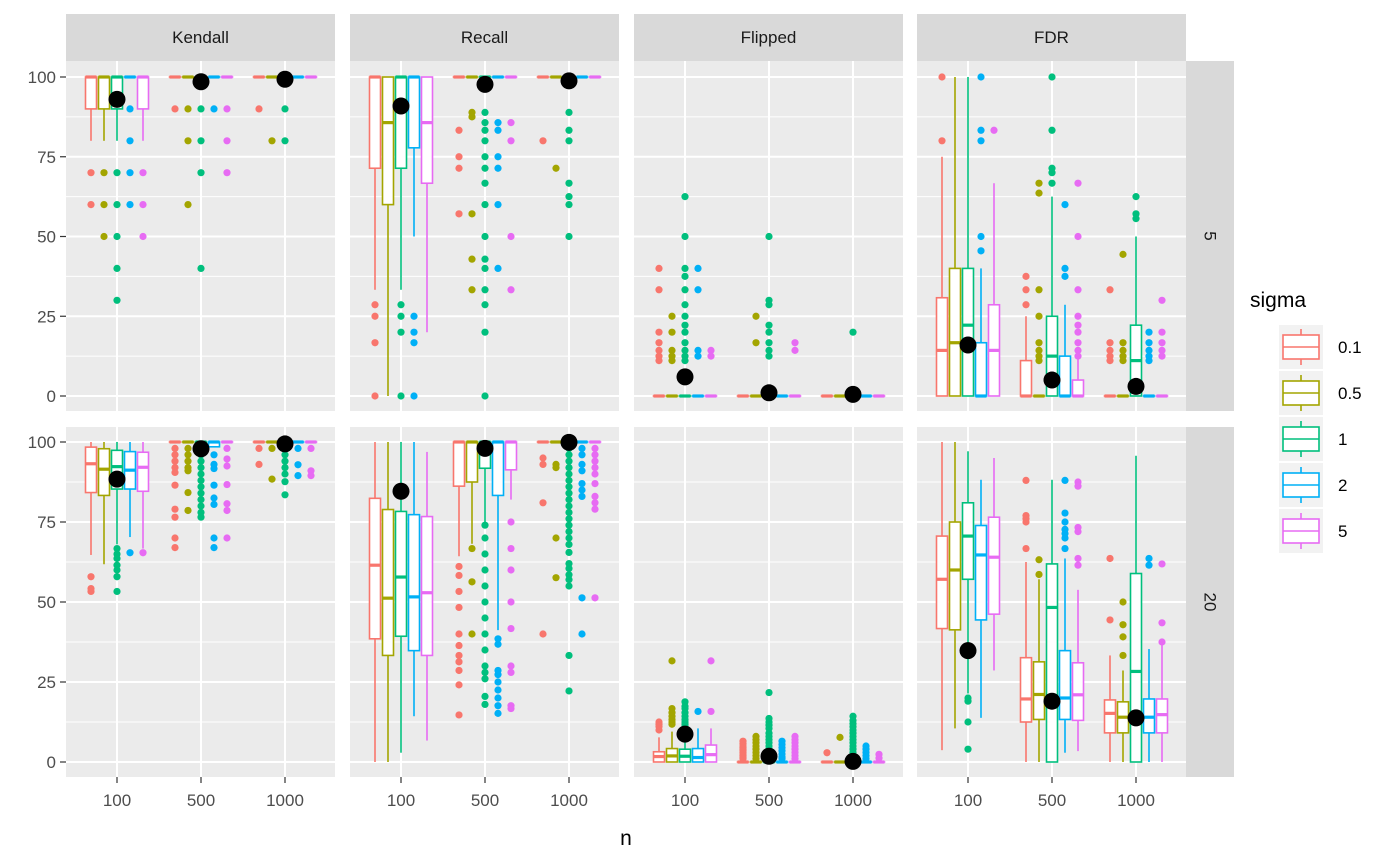 This screenshot has width=1400, height=865. Describe the element at coordinates (117, 800) in the screenshot. I see `x-tick-label: 100` at that location.